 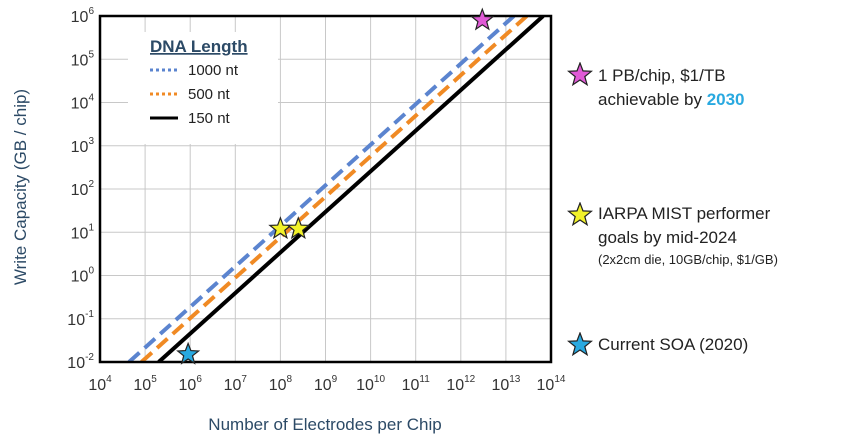 I want to click on x-tick-label-7: 10¹¹, so click(x=416, y=384).